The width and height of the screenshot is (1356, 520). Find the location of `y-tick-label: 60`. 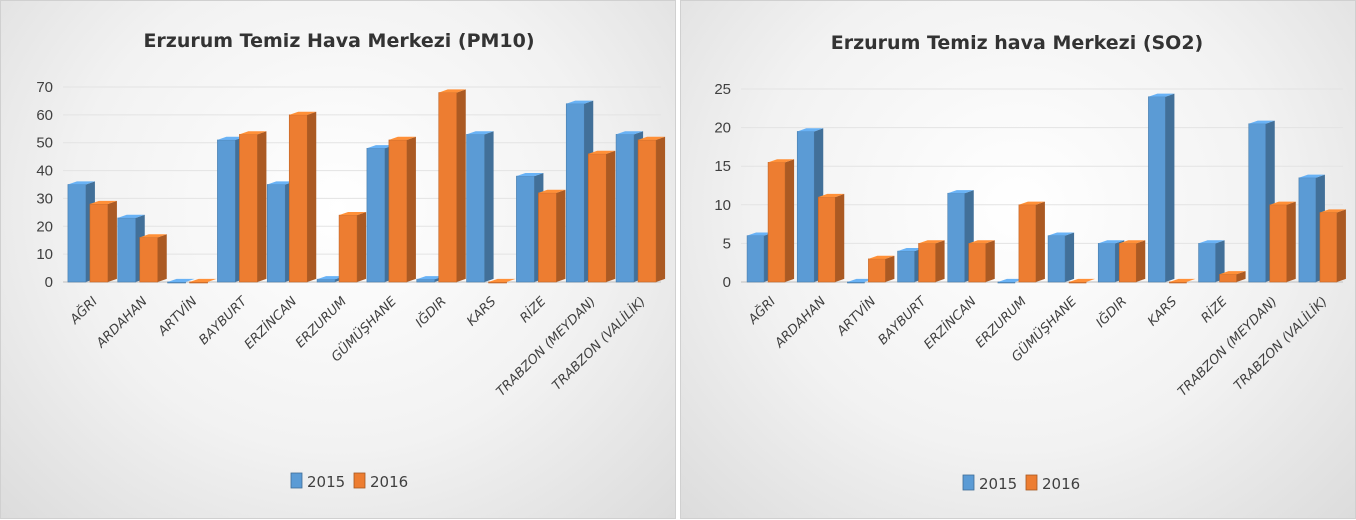

y-tick-label: 60 is located at coordinates (44, 115).